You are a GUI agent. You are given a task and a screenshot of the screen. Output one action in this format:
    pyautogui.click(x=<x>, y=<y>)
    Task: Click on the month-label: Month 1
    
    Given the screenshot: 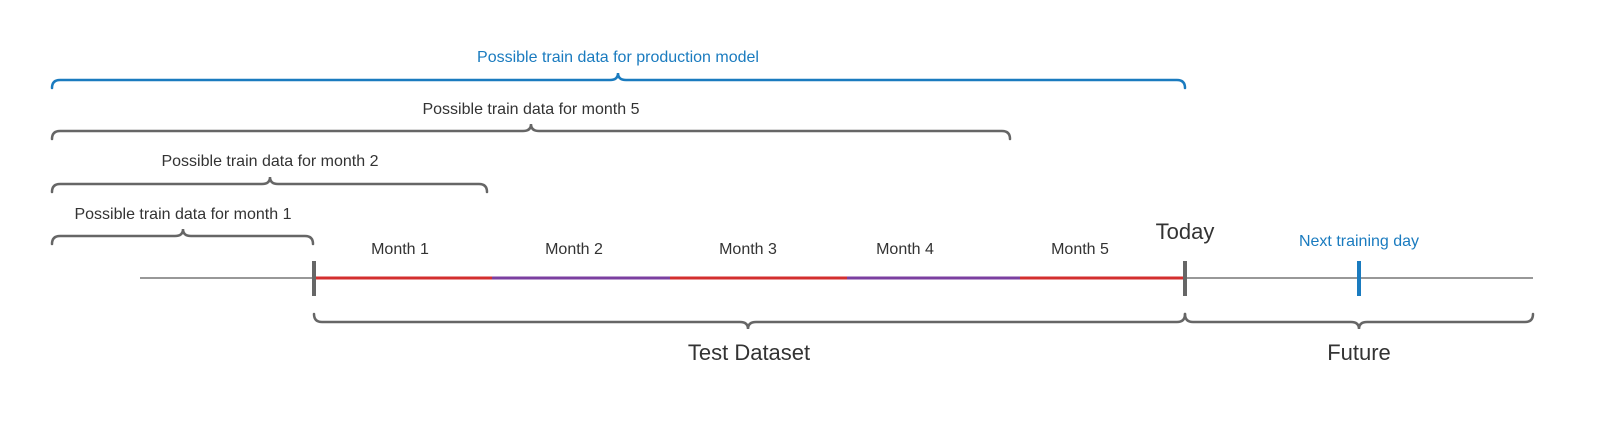 What is the action you would take?
    pyautogui.click(x=400, y=249)
    